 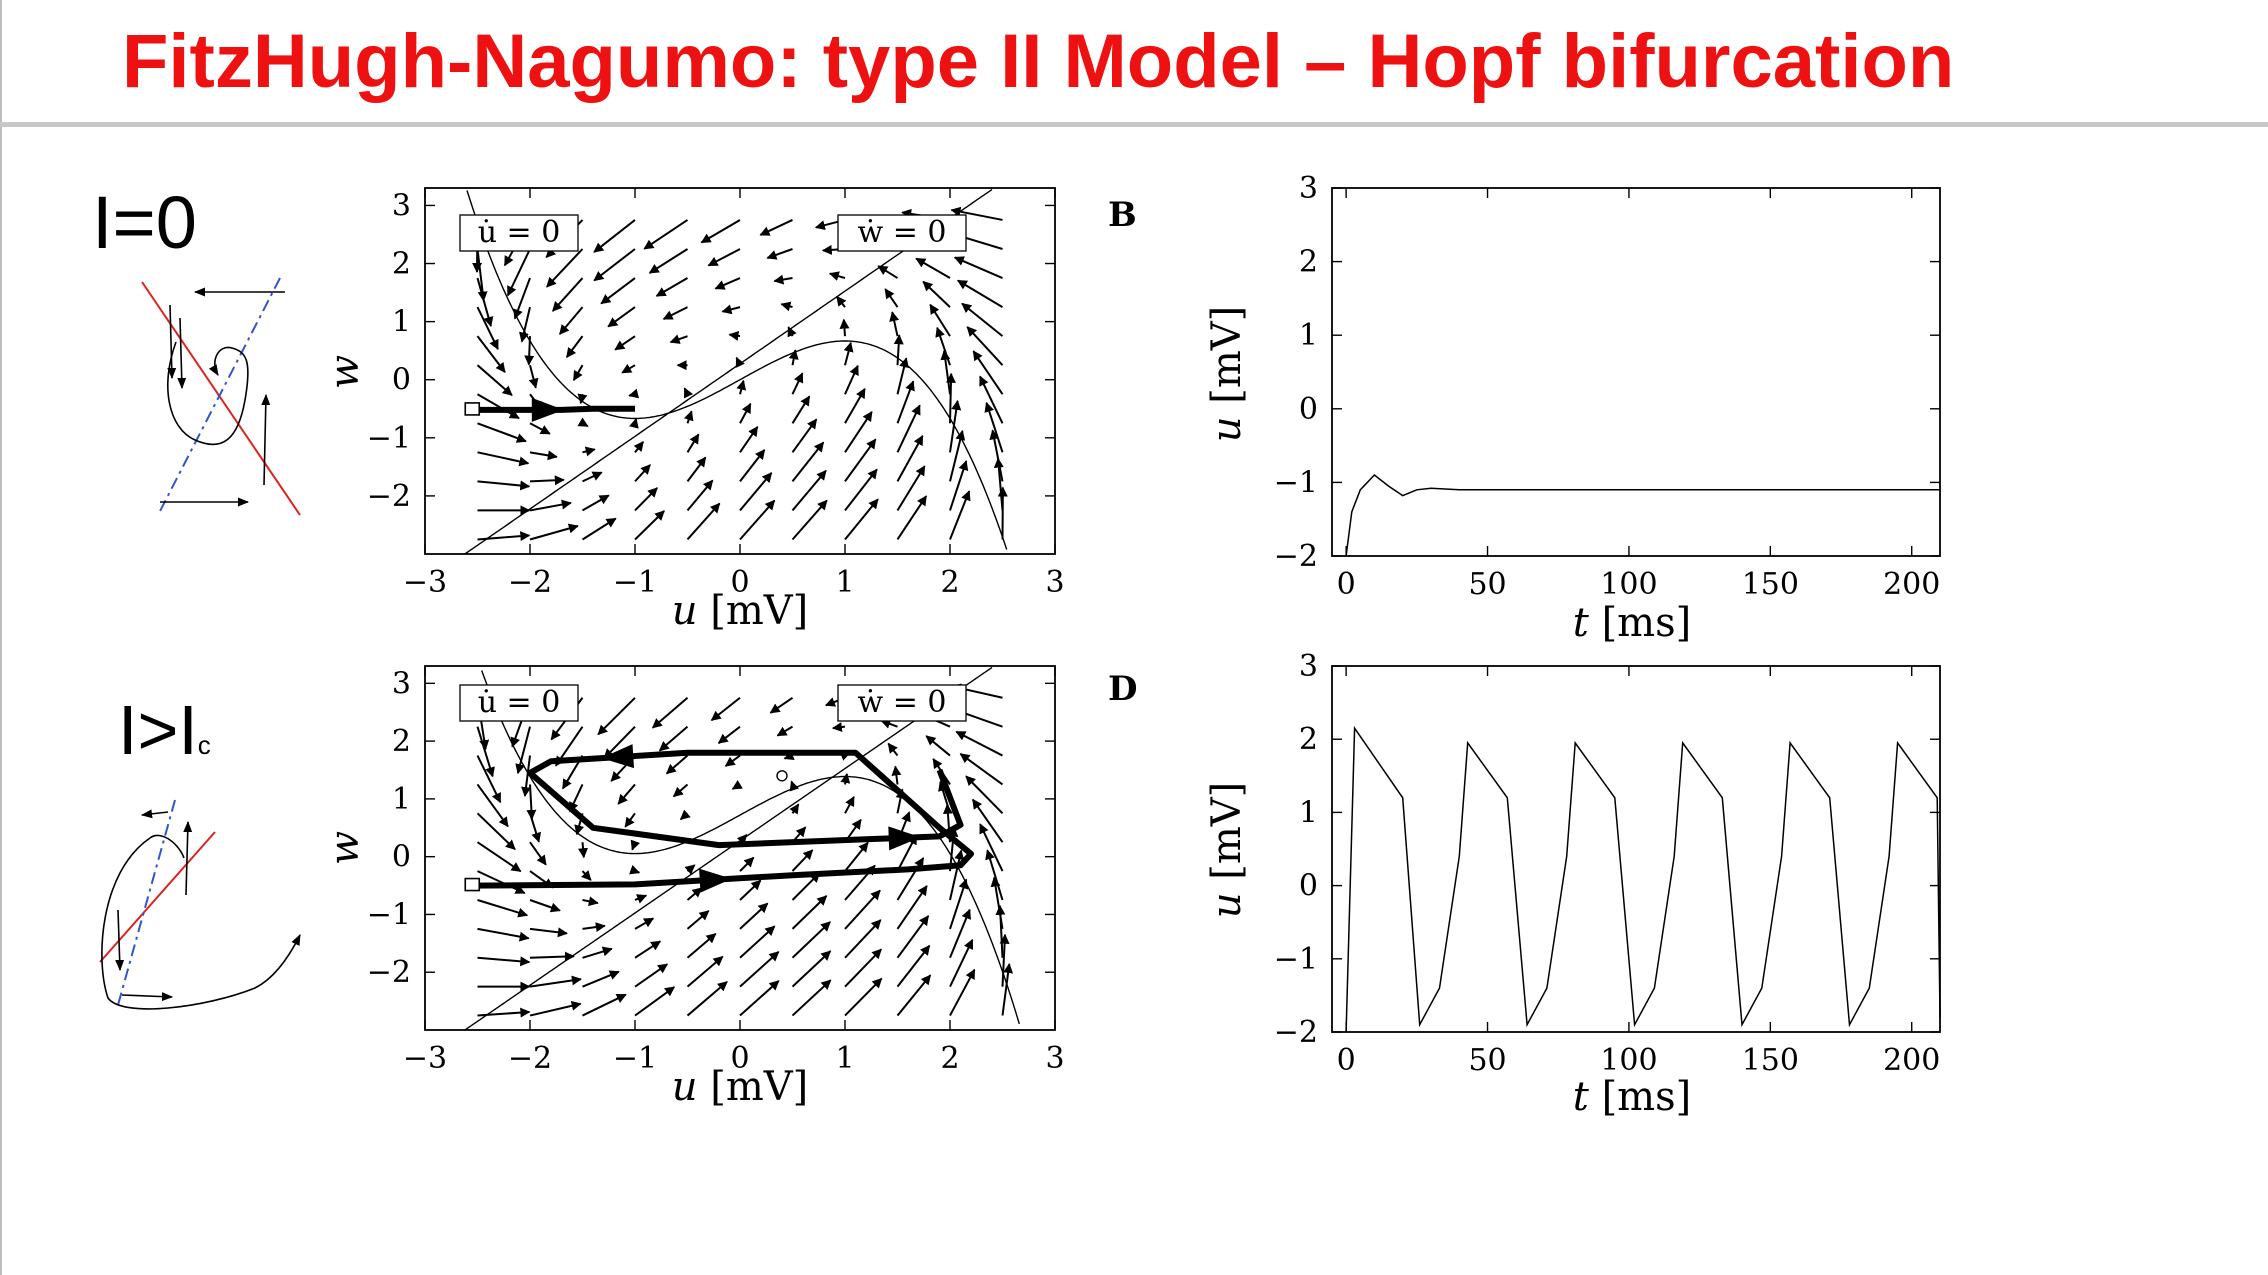 What do you see at coordinates (519, 232) in the screenshot?
I see `u-nullcline-label: u̇ = 0` at bounding box center [519, 232].